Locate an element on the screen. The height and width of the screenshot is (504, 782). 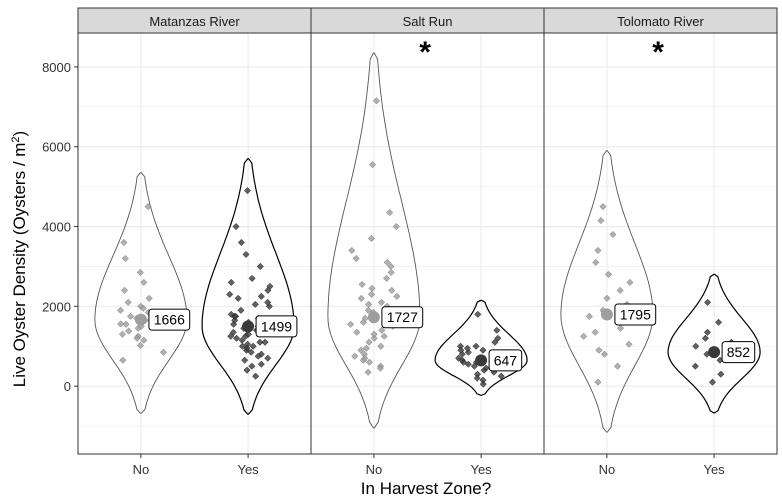
facet-label-salt-run: Salt Run is located at coordinates (428, 21).